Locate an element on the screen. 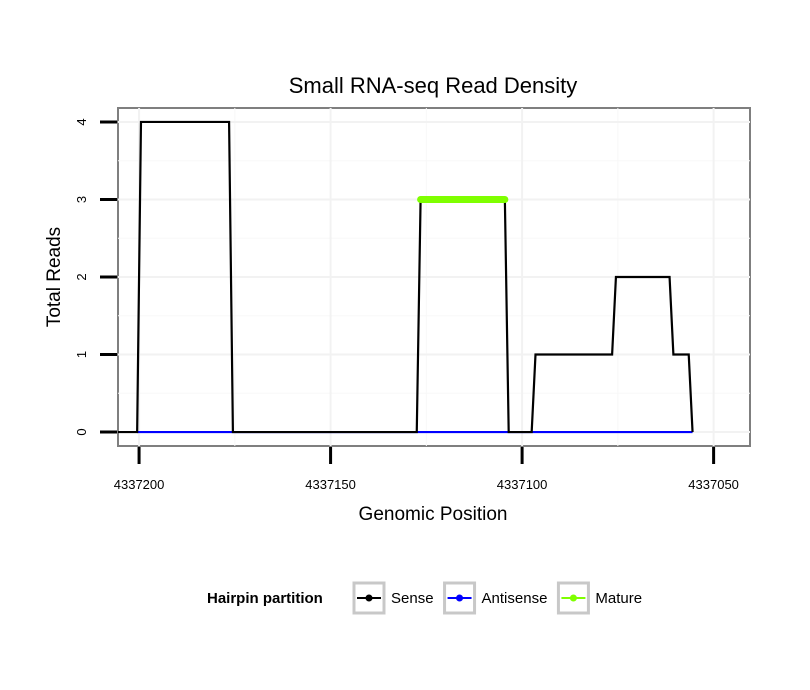 This screenshot has width=810, height=690. legend-item-mature: Mature is located at coordinates (599, 598).